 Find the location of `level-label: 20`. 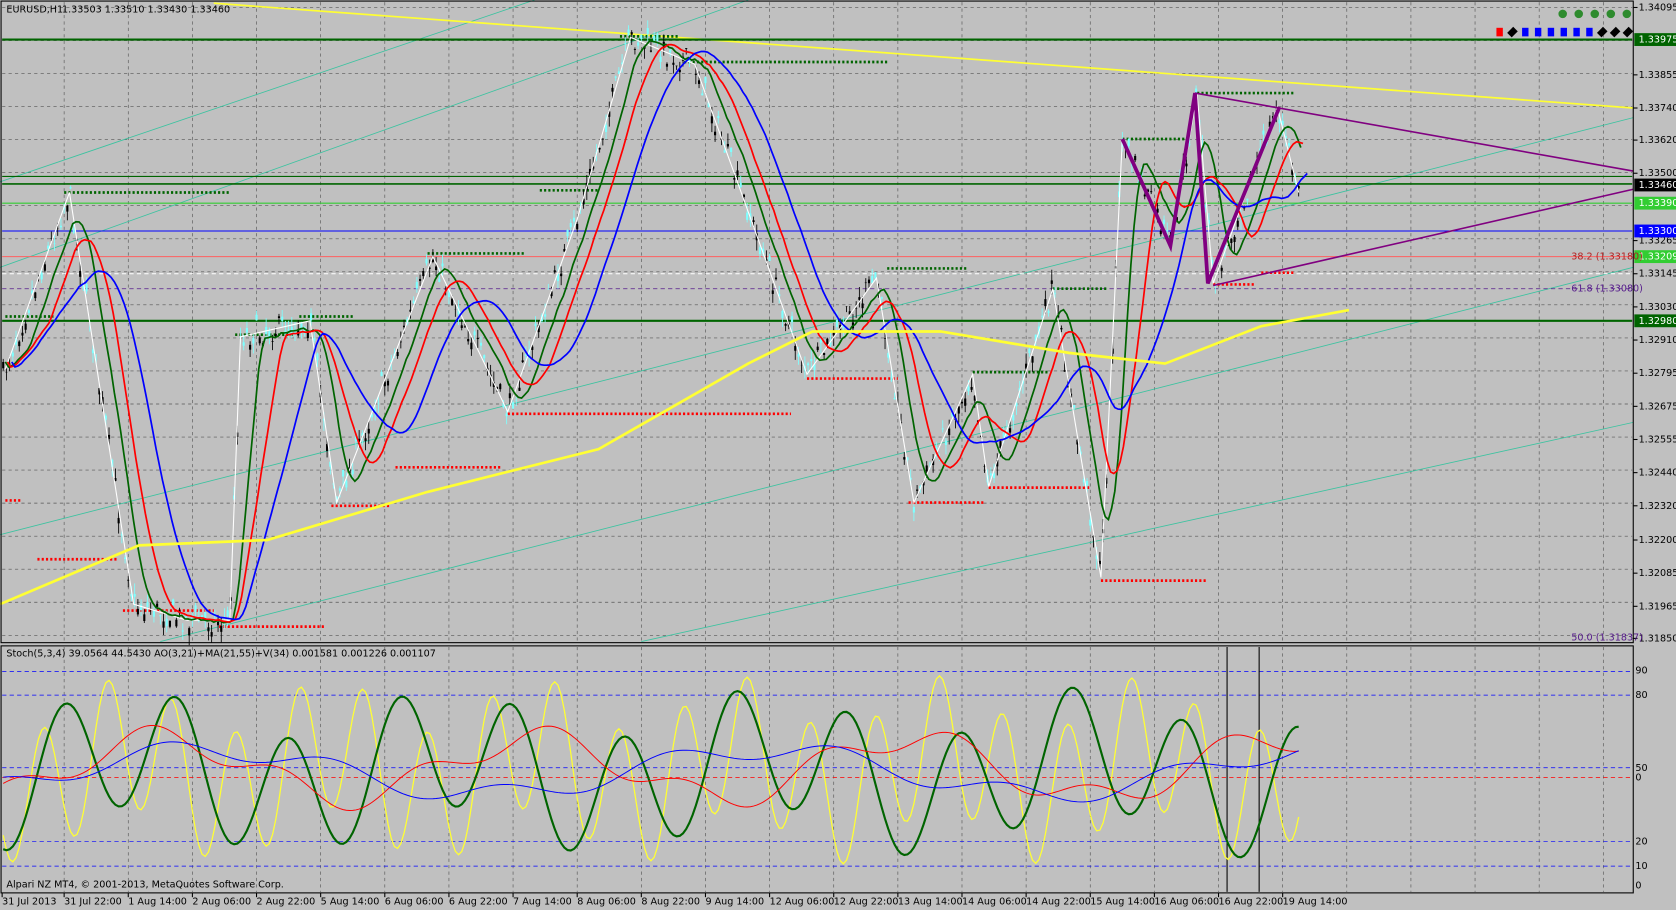

level-label: 20 is located at coordinates (1641, 842).